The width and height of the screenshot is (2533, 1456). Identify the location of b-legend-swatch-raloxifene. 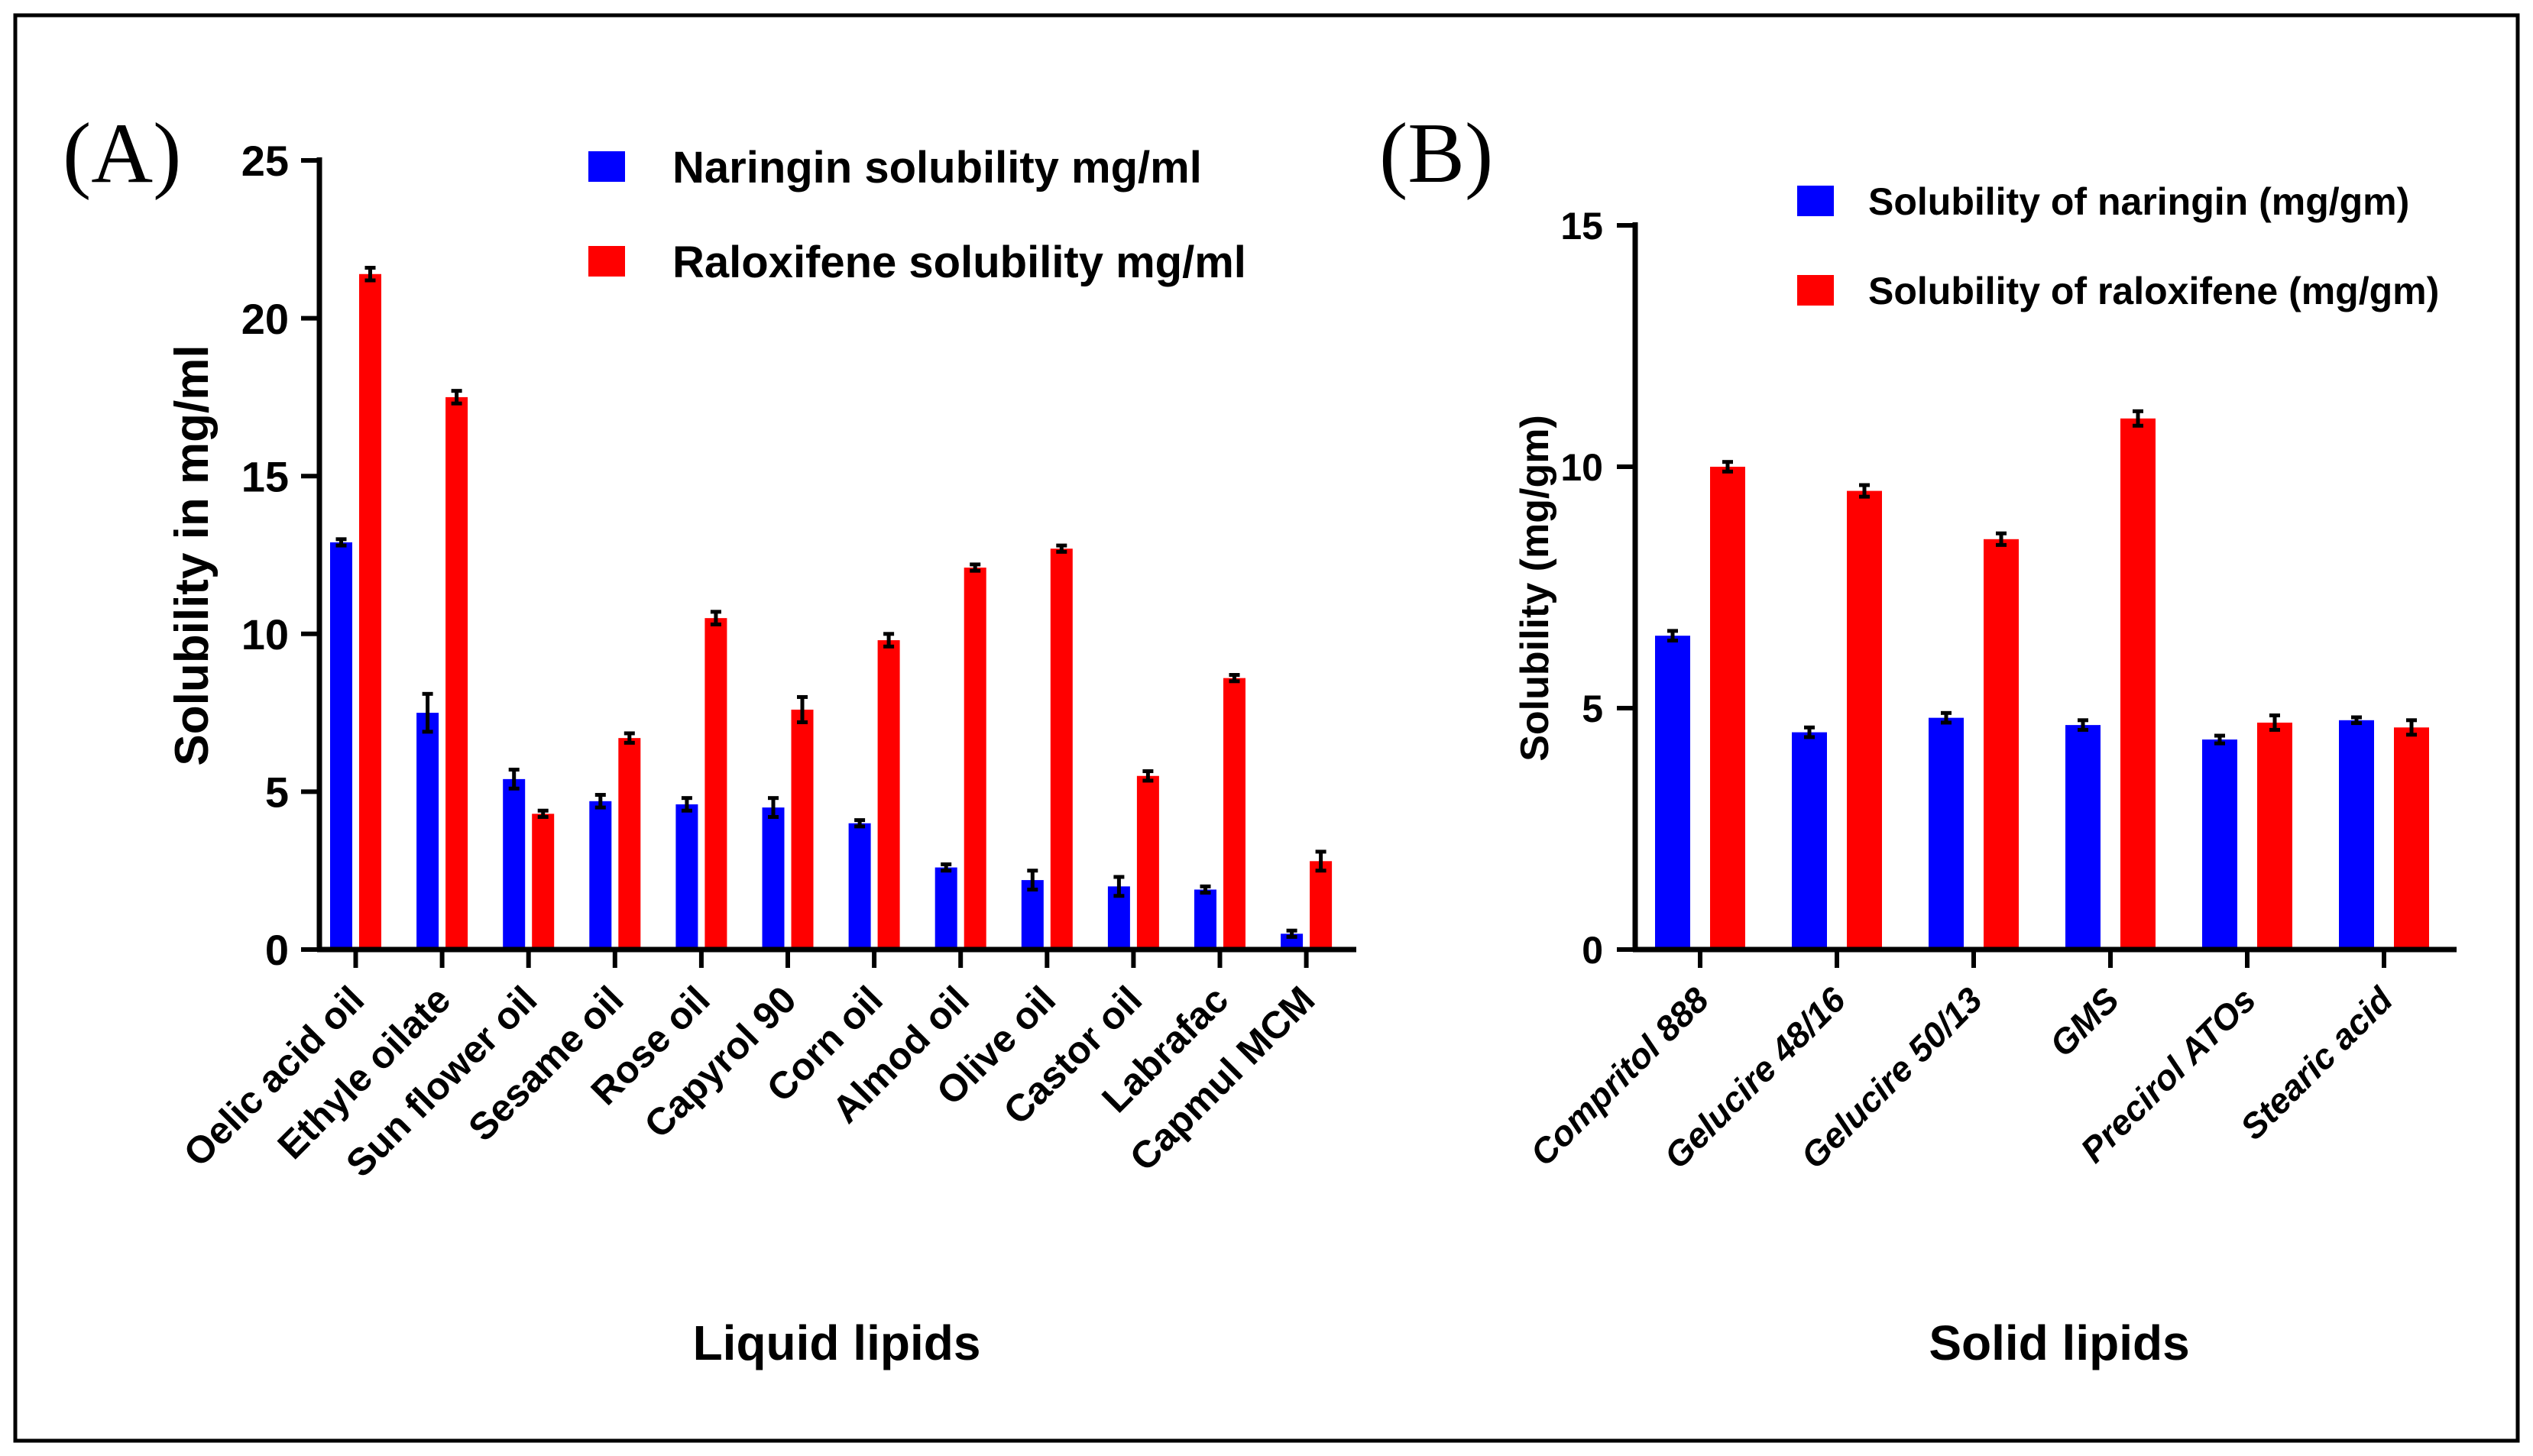
(1815, 291).